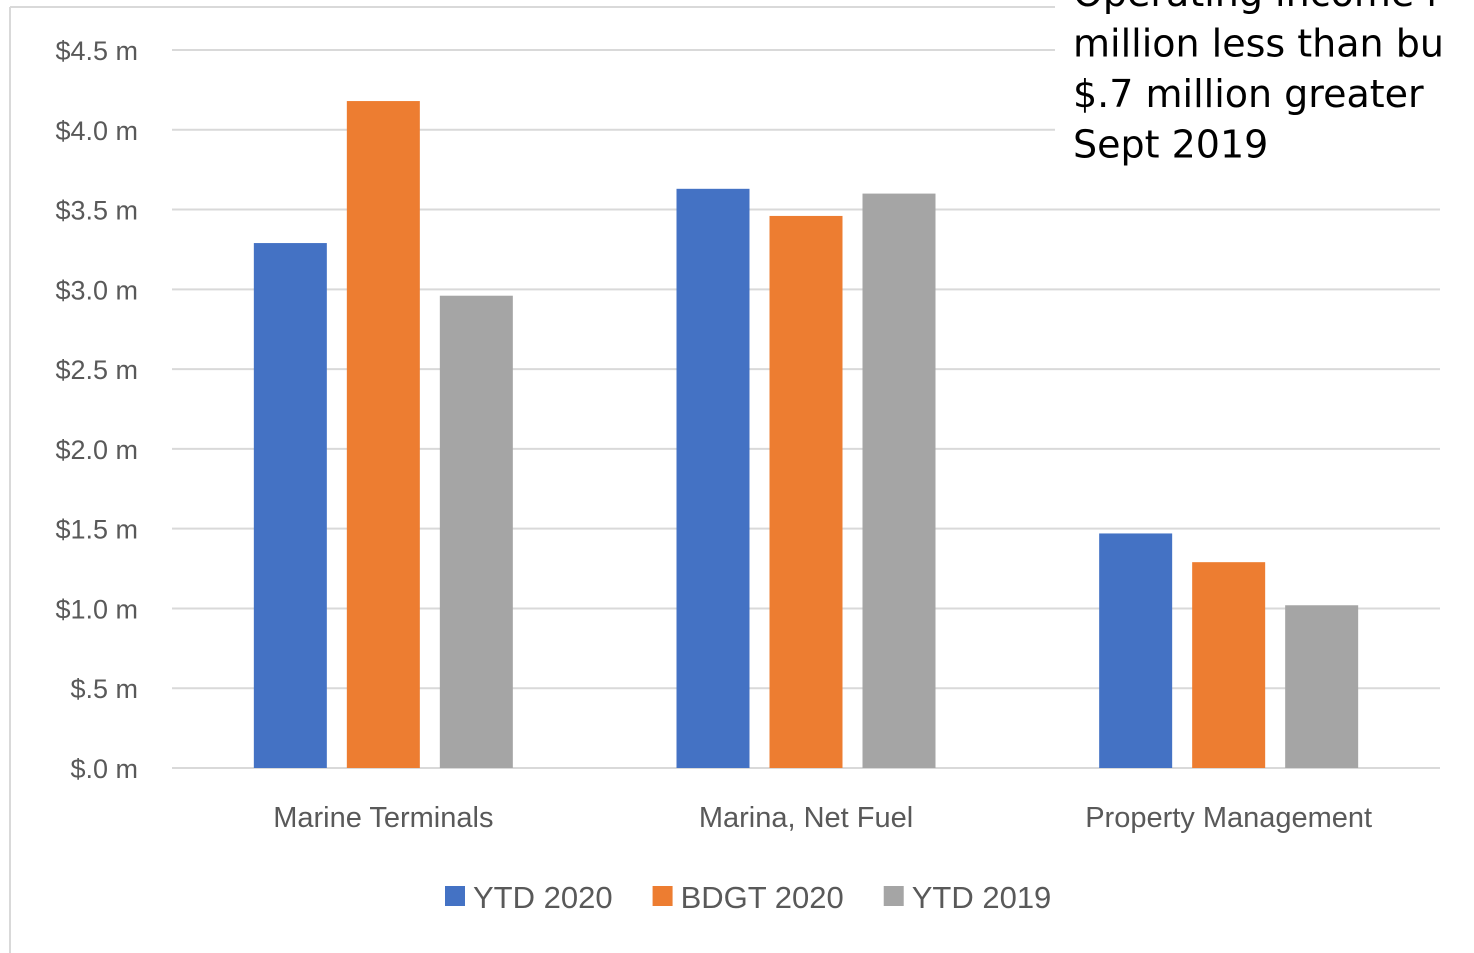 Image resolution: width=1474 pixels, height=953 pixels. What do you see at coordinates (96, 450) in the screenshot?
I see `y-tick-label: $2.0 m` at bounding box center [96, 450].